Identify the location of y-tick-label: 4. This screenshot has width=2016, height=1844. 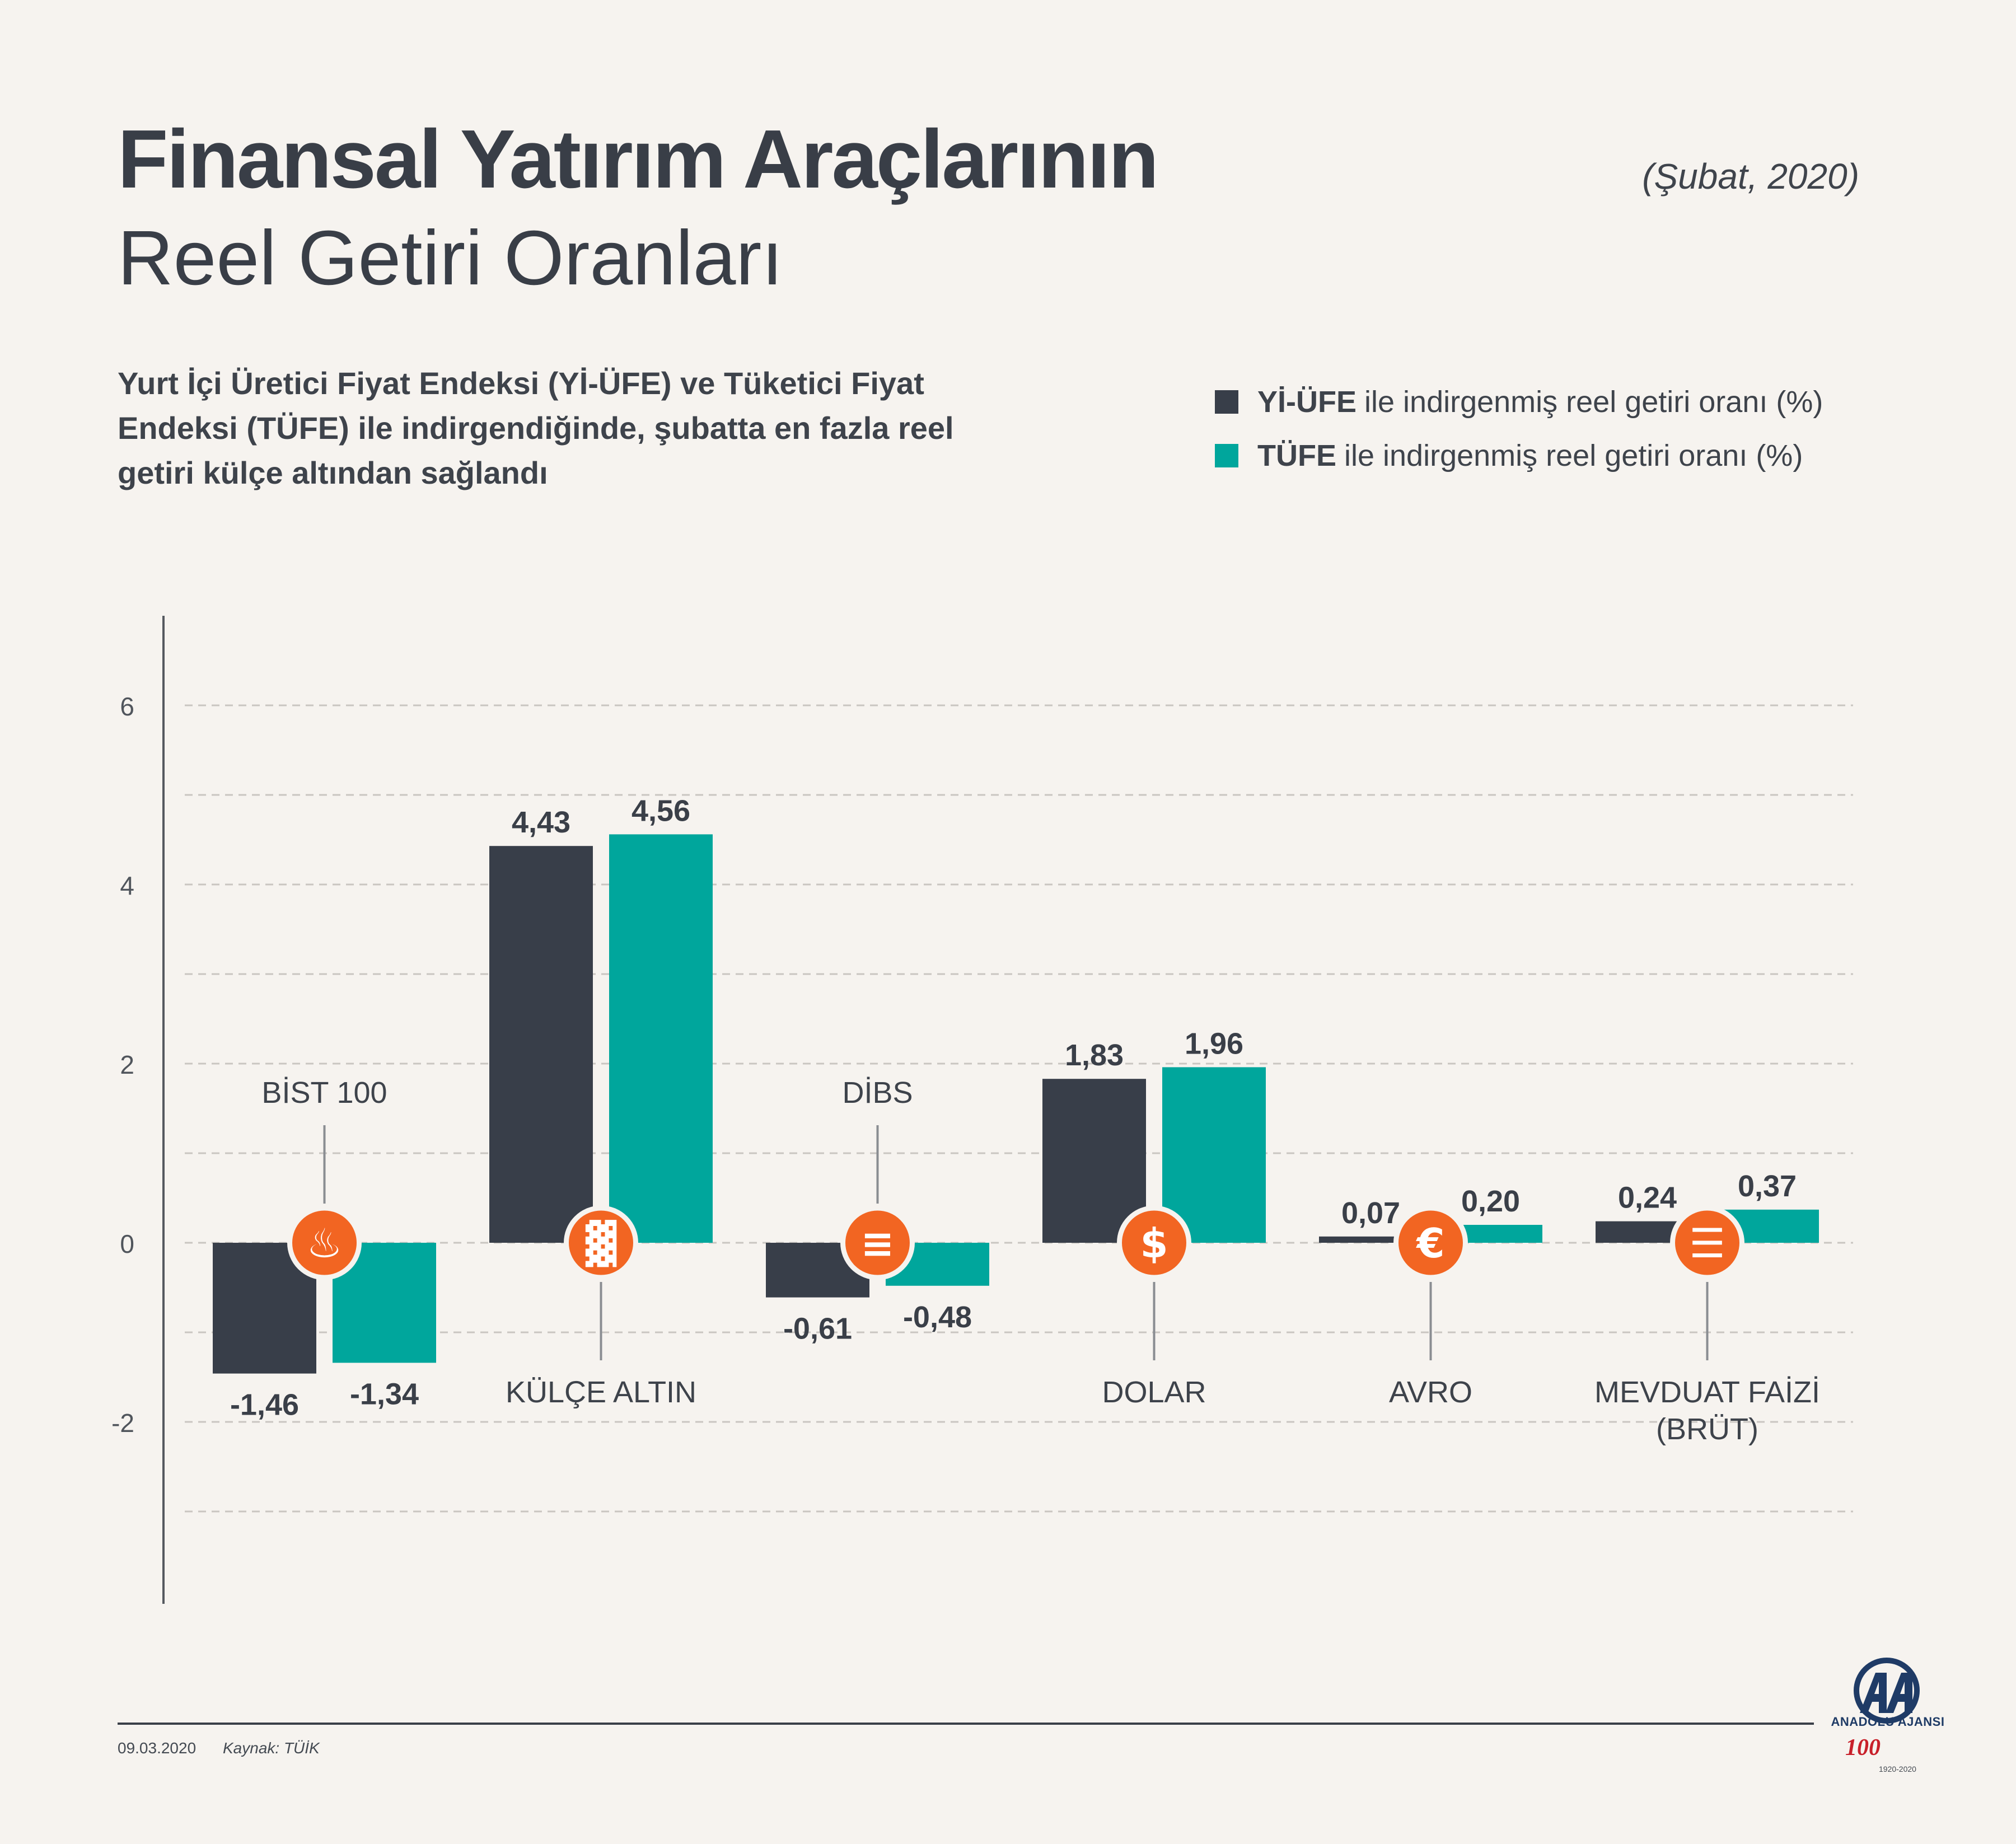
(127, 885).